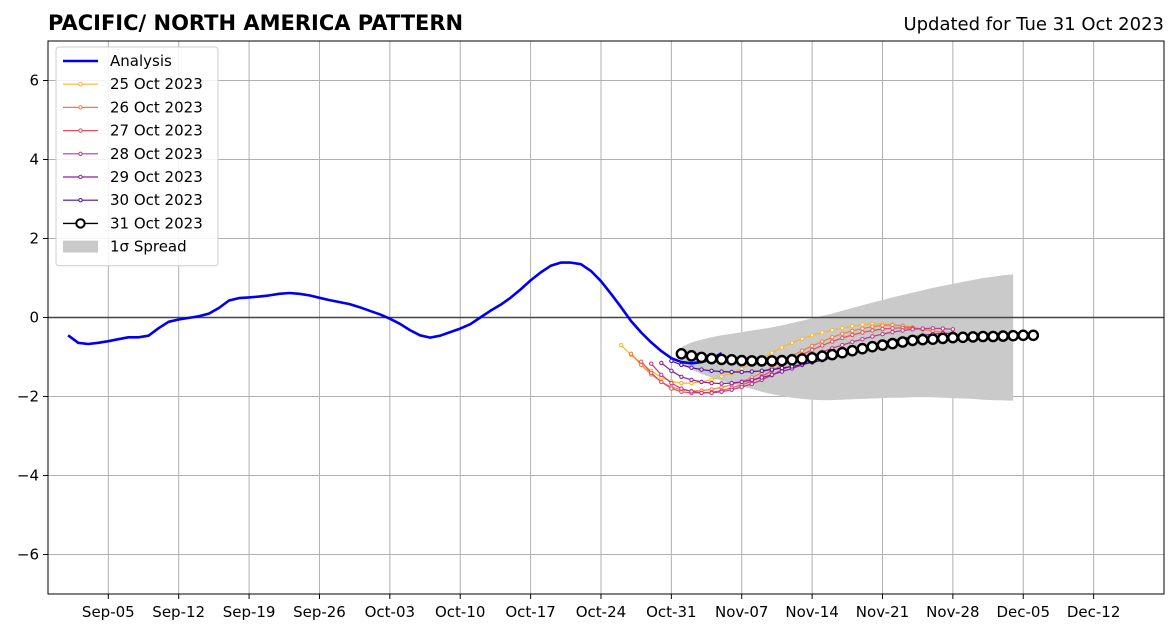 The width and height of the screenshot is (1176, 633). What do you see at coordinates (34, 318) in the screenshot?
I see `y-tick-label: 0` at bounding box center [34, 318].